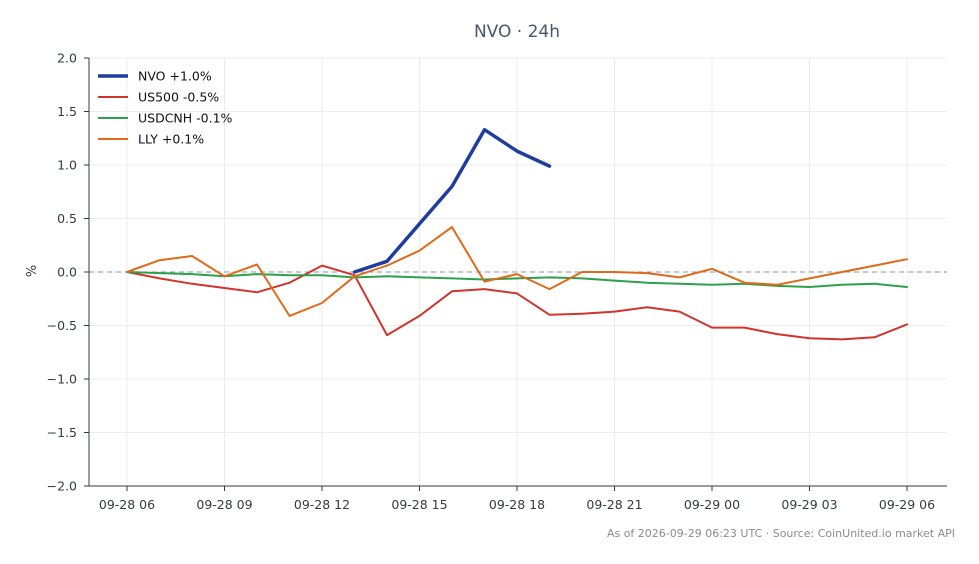 This screenshot has height=564, width=979. Describe the element at coordinates (517, 32) in the screenshot. I see `chart-title: NVO · 24h` at that location.